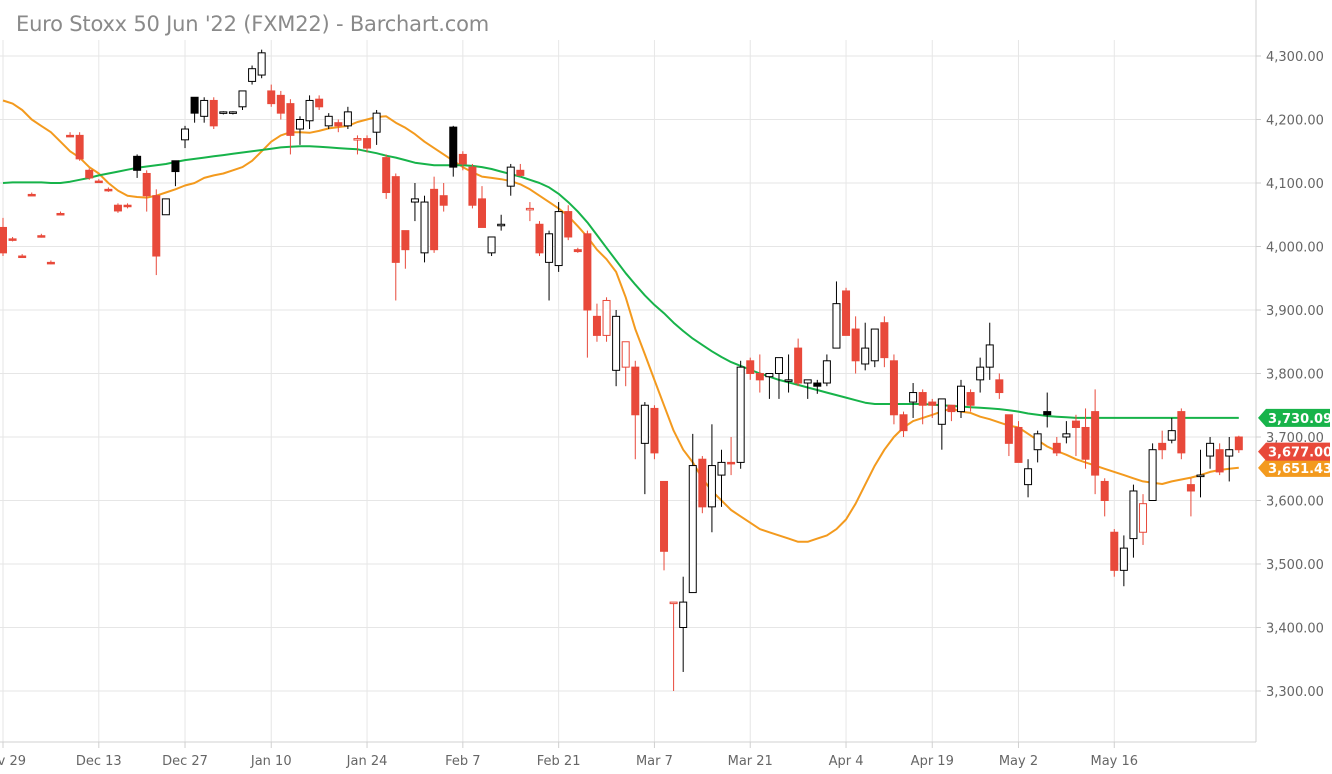 This screenshot has height=774, width=1332. Describe the element at coordinates (1018, 761) in the screenshot. I see `x-tick-label: May 2` at that location.